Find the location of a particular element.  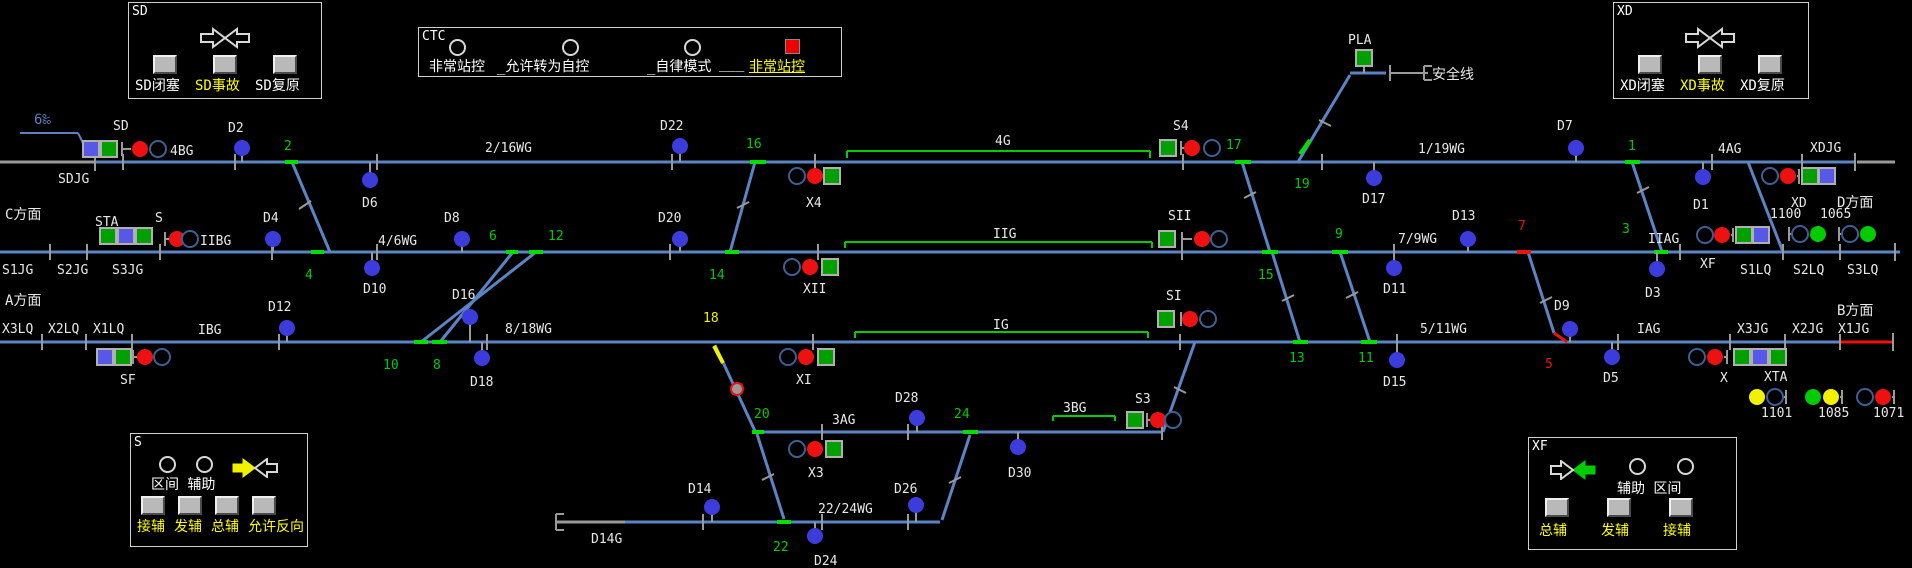

route-indicator-X4 is located at coordinates (832, 176).